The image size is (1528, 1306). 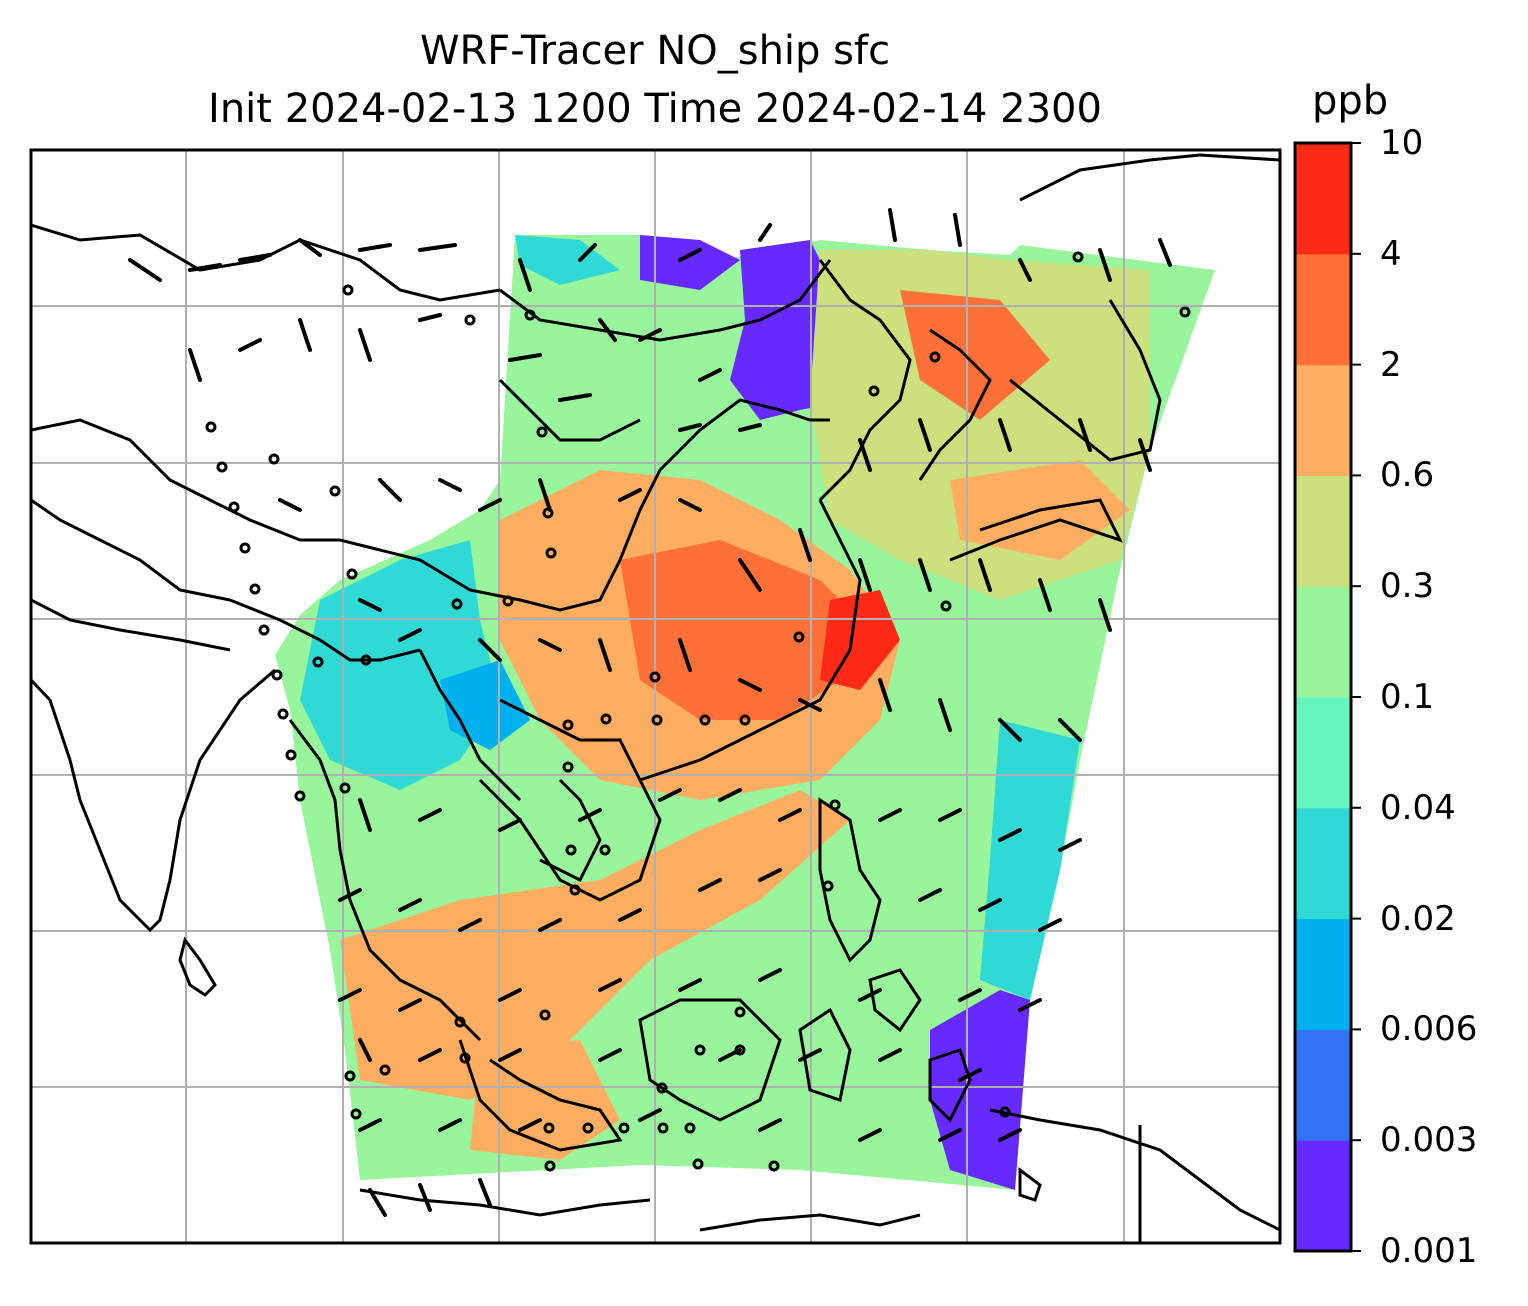 I want to click on colorbar-frame, so click(x=1323, y=697).